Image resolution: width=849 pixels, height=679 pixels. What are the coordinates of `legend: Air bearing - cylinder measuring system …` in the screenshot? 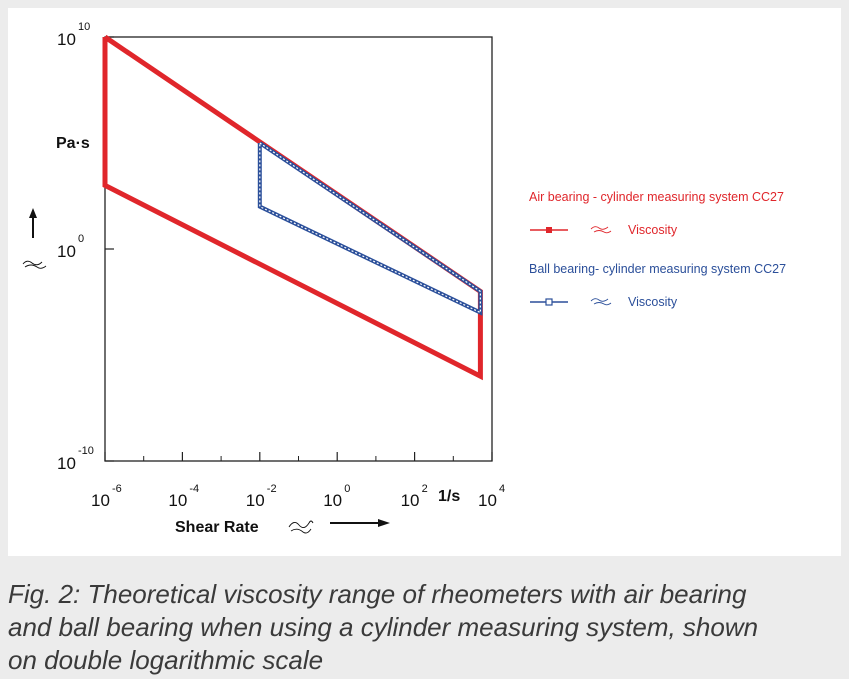 It's located at (657, 249).